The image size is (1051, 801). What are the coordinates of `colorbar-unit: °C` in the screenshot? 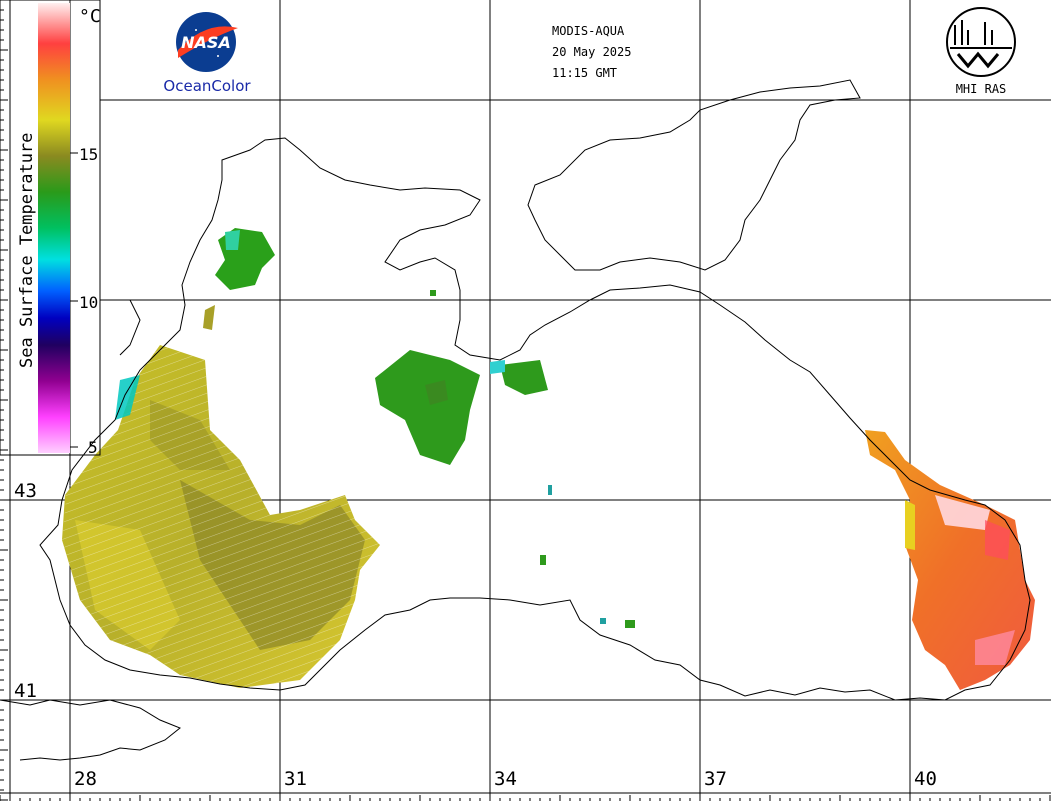 It's located at (90, 16).